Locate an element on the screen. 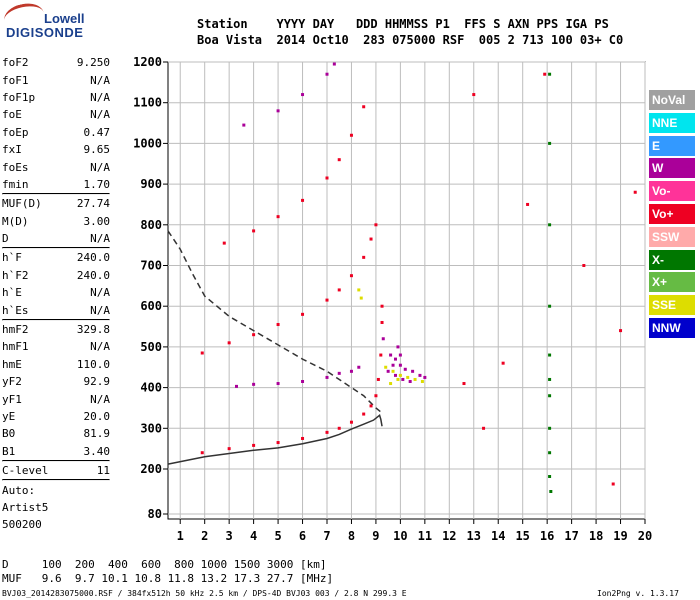 Image resolution: width=700 pixels, height=600 pixels. param-name: h`F2 is located at coordinates (15, 275).